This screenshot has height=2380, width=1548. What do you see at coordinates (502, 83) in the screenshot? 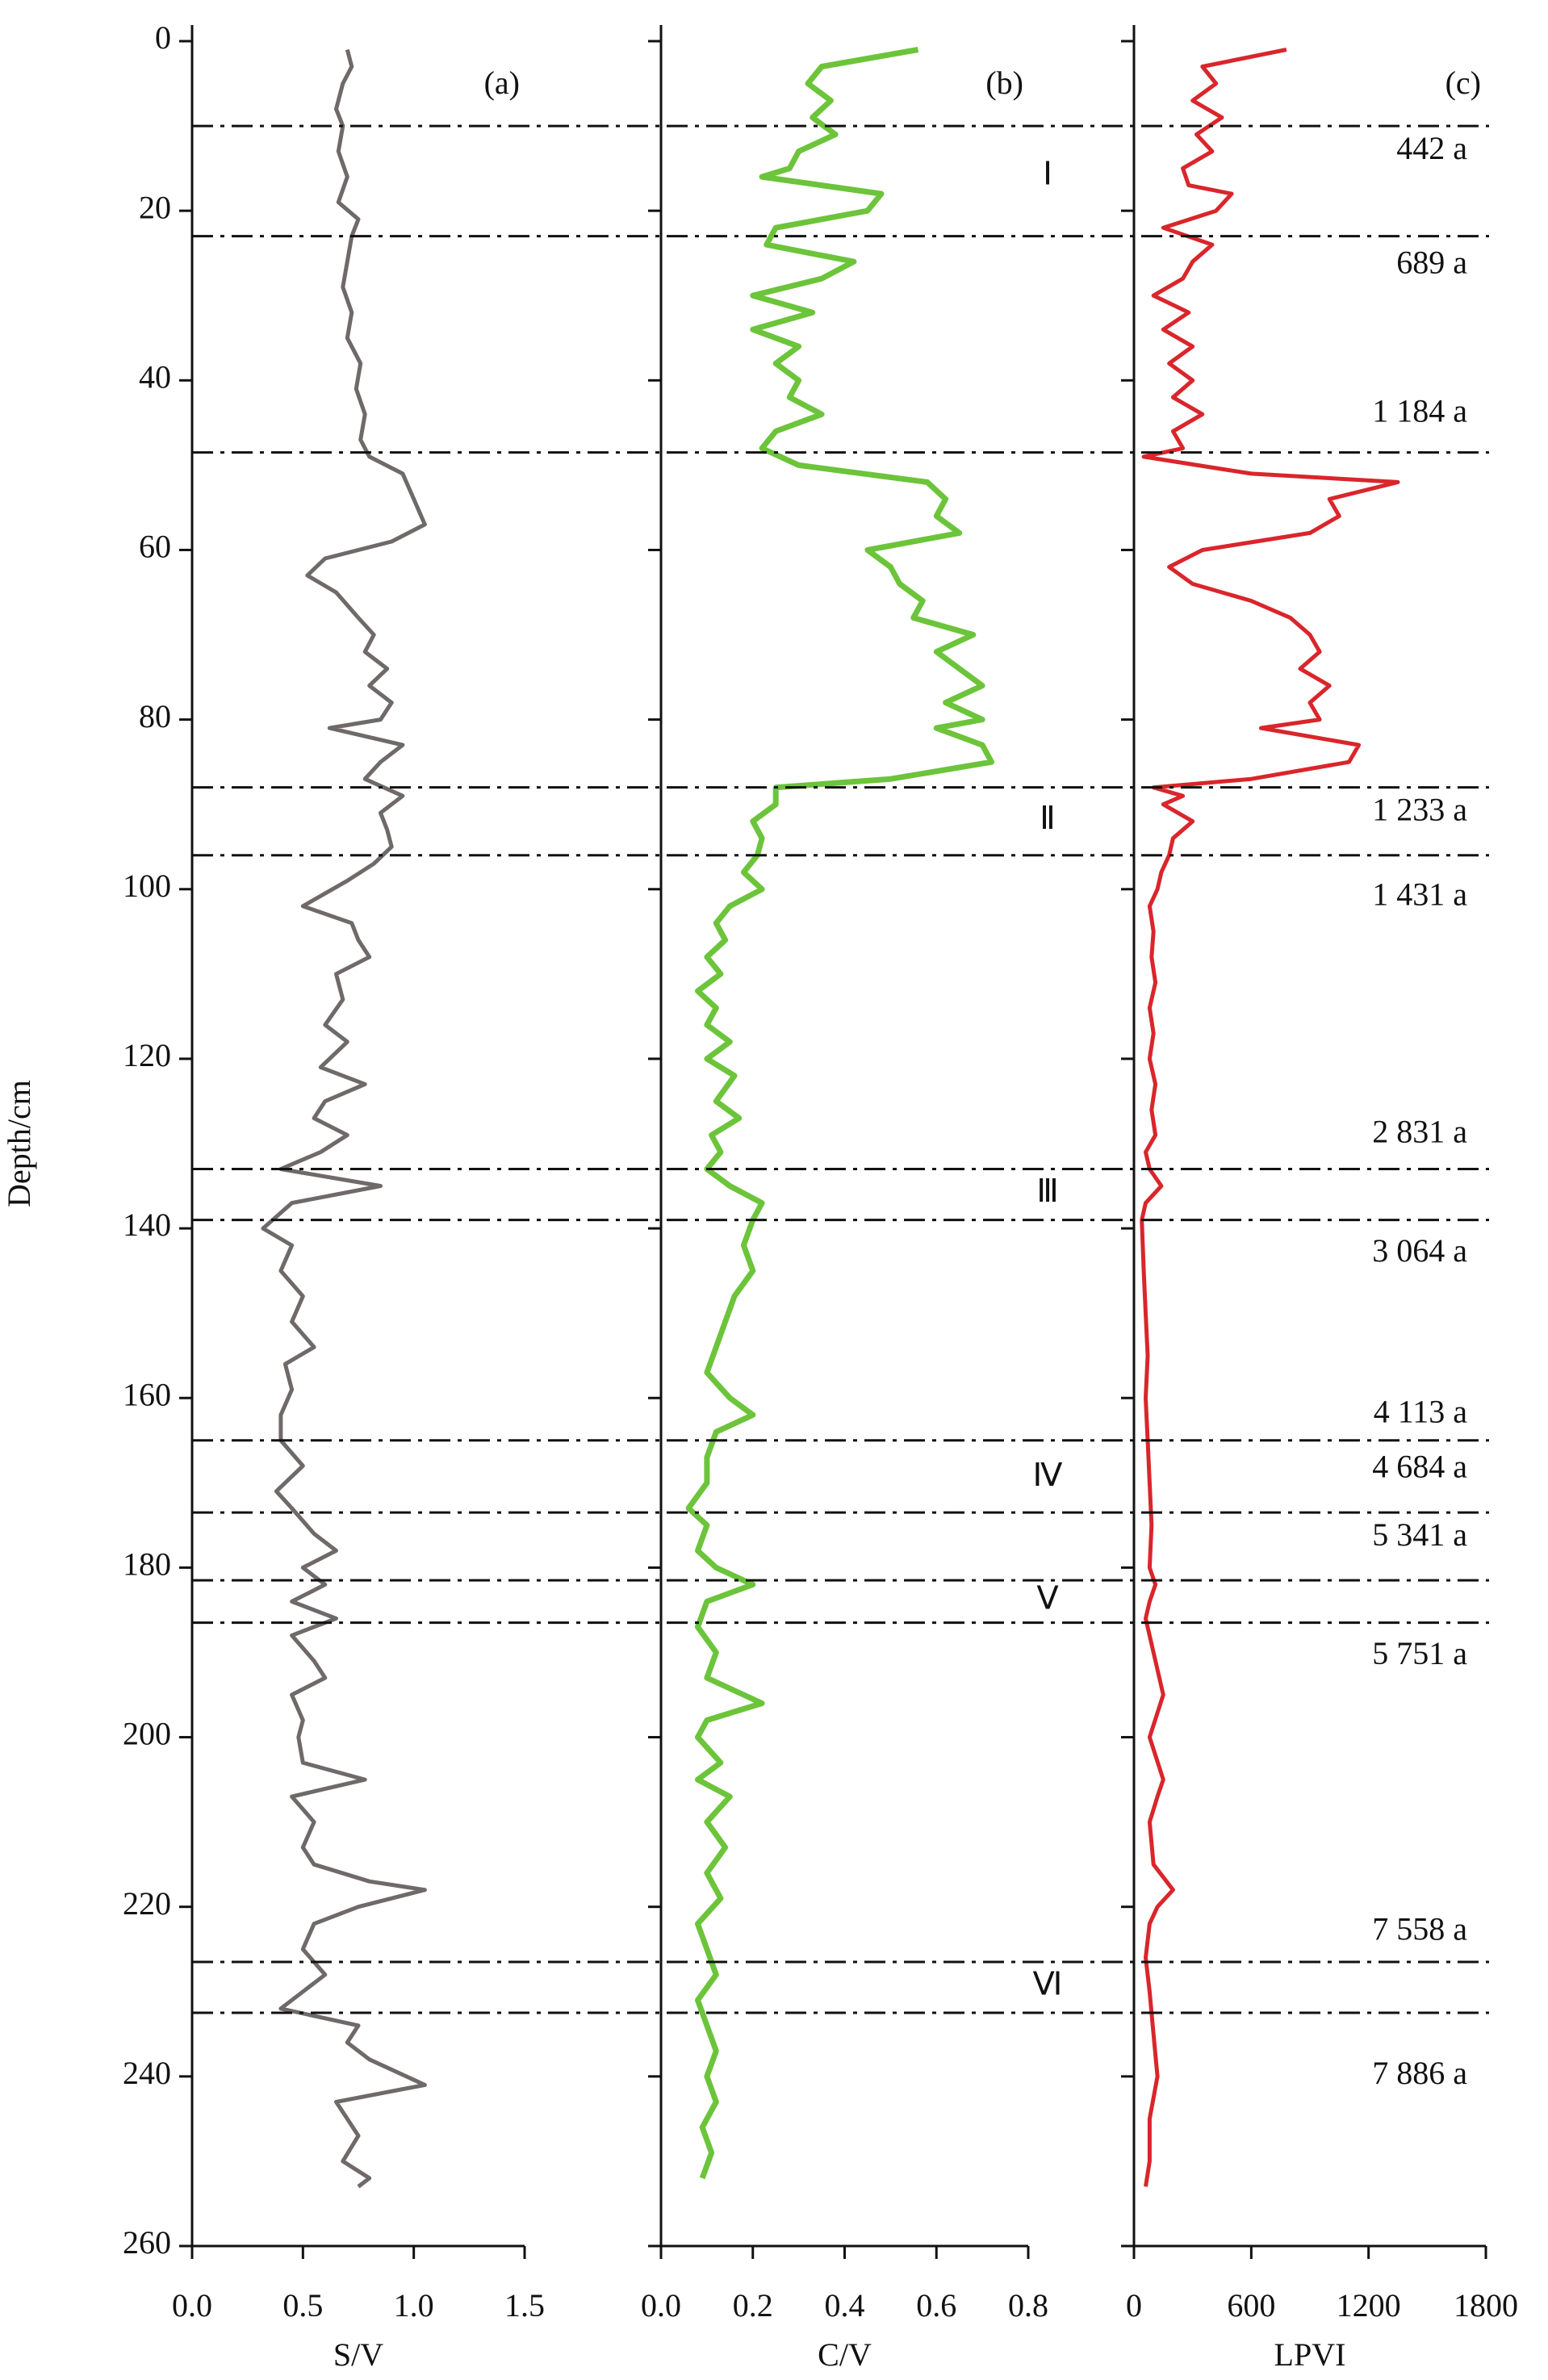
I see `panel-label: (a)` at bounding box center [502, 83].